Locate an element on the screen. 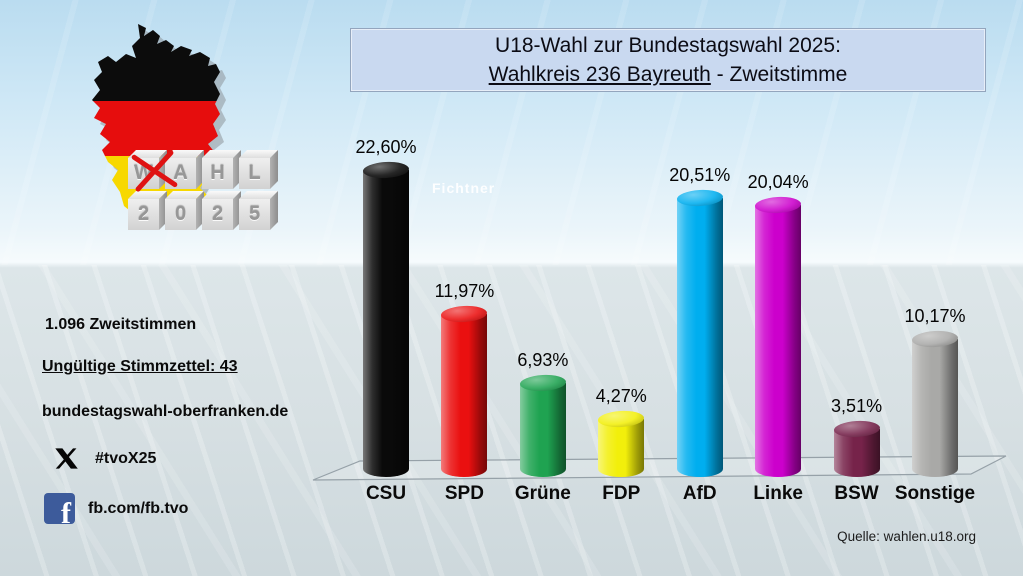 The image size is (1023, 576). category-label: Sonstige is located at coordinates (935, 493).